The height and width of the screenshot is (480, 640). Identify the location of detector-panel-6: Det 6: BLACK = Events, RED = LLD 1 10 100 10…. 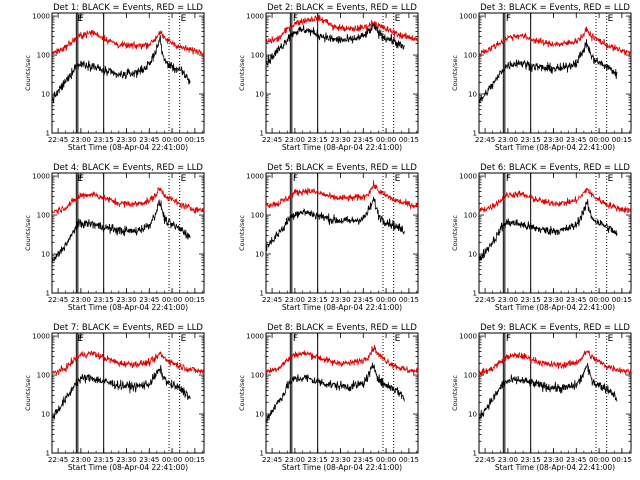
(541, 237).